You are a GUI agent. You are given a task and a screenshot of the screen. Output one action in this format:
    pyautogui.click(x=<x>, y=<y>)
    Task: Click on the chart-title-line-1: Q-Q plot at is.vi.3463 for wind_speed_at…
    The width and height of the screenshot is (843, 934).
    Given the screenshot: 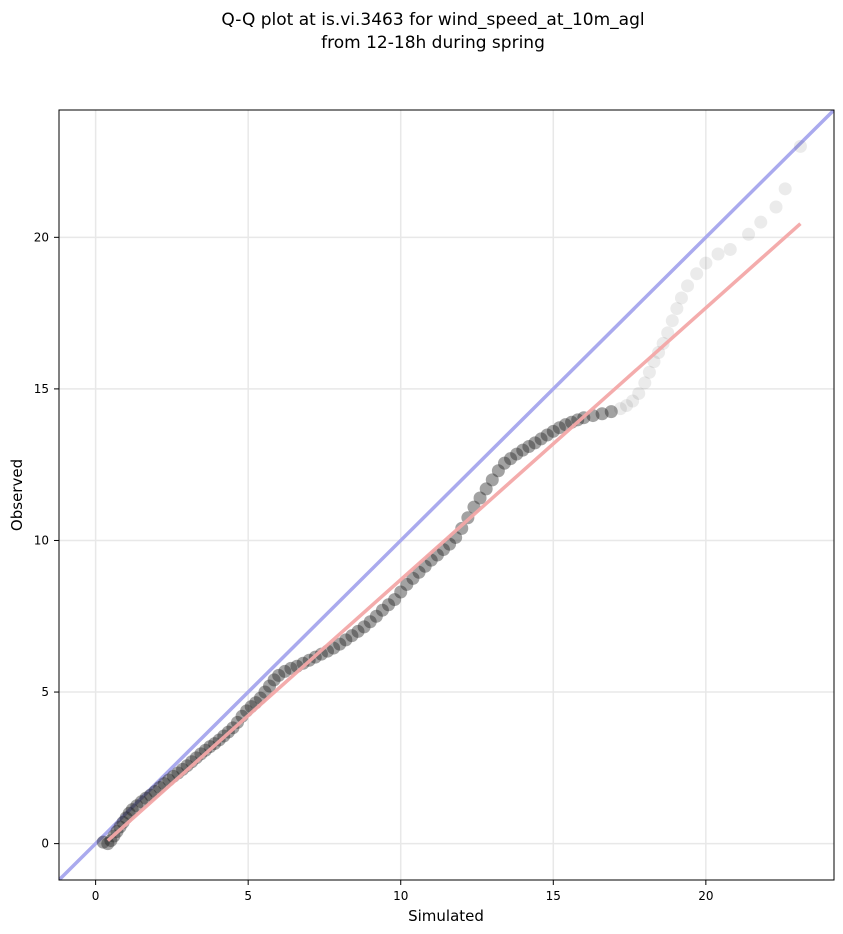 What is the action you would take?
    pyautogui.click(x=432, y=20)
    